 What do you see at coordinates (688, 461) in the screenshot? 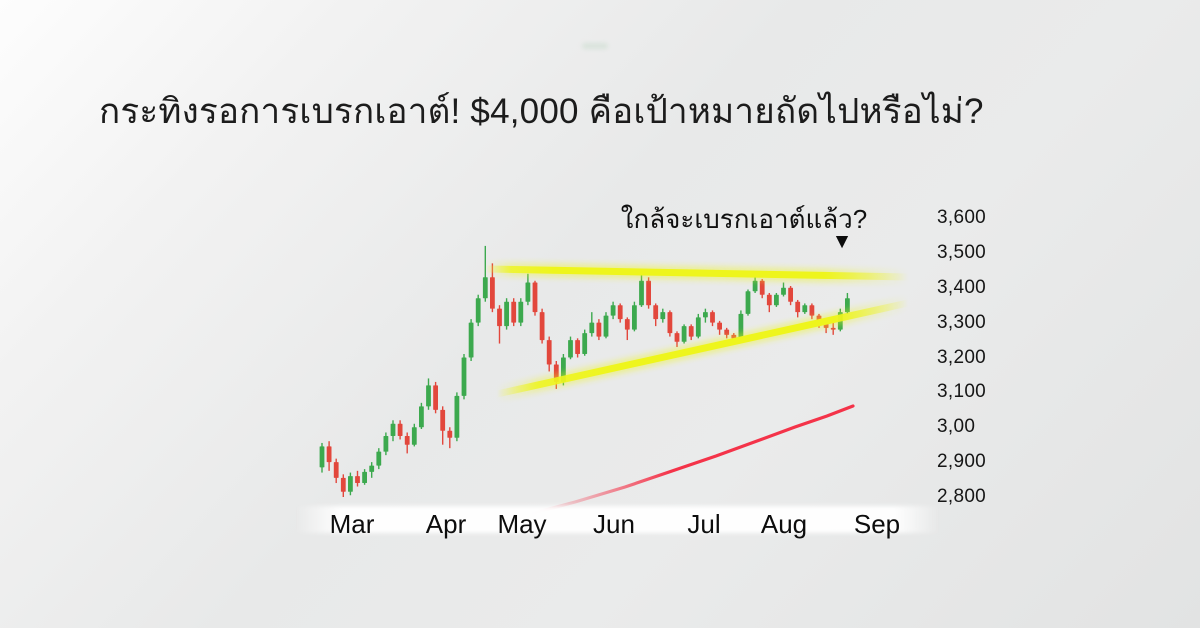
I see `ma-line` at bounding box center [688, 461].